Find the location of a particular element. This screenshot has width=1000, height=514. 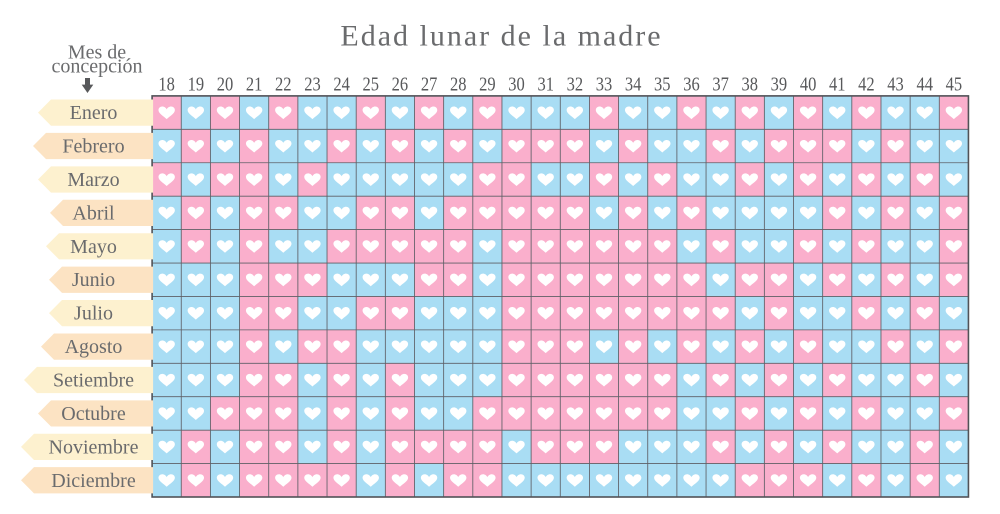

svg-text: Enero is located at coordinates (94, 113).